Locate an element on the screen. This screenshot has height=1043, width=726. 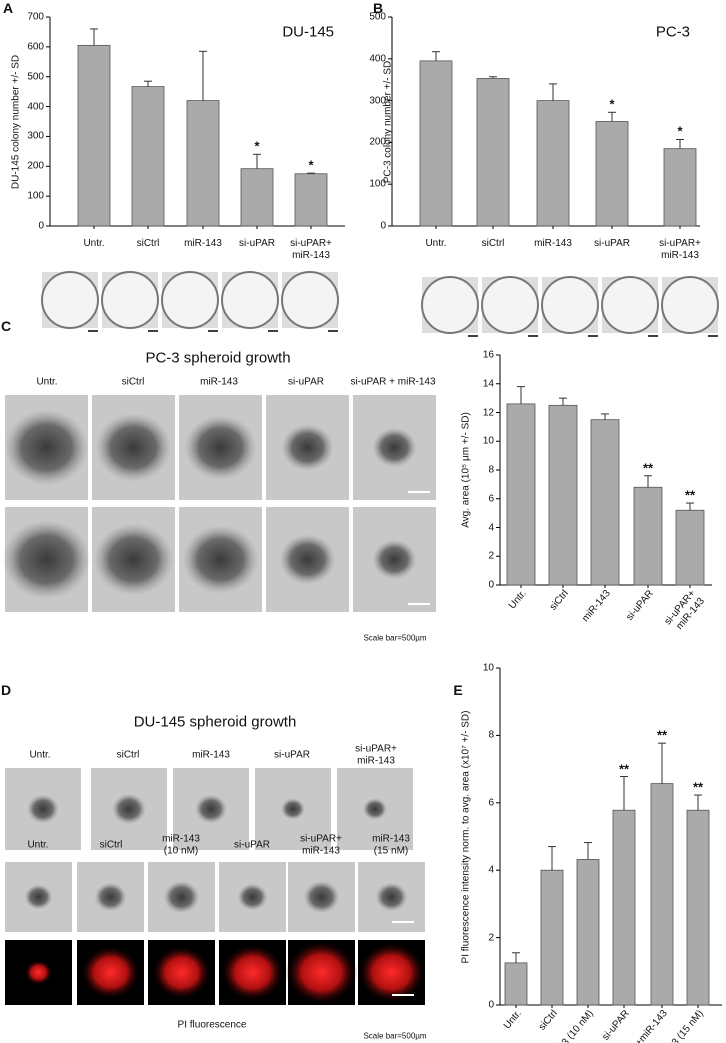
y-tick-label: 12 is located at coordinates (488, 412).